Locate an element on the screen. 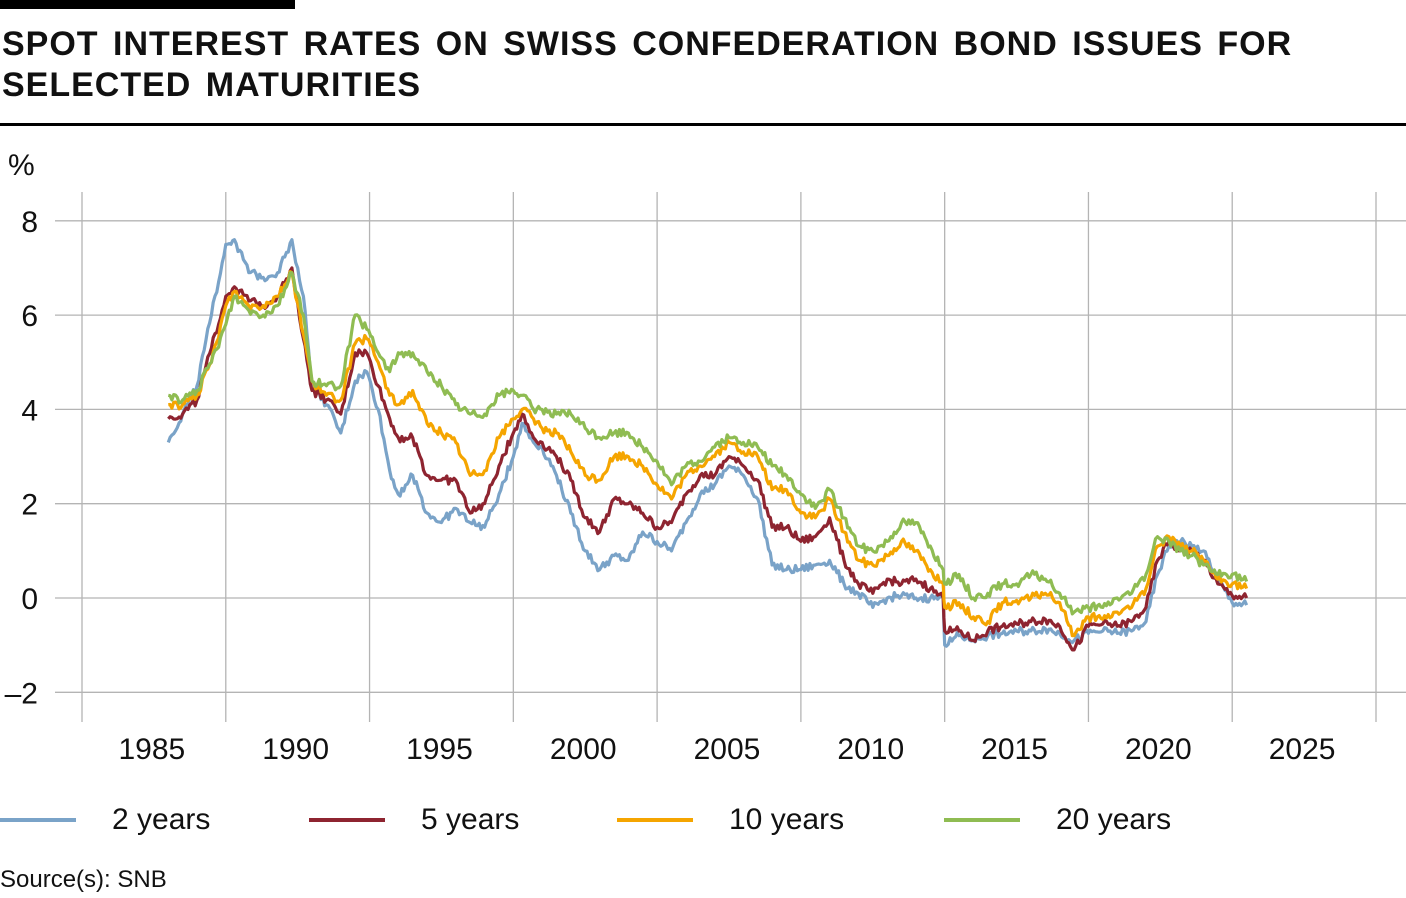  x-ticks: 1985 1990 1995 2000 2005 2010 2015 2020 2025 is located at coordinates (727, 749).